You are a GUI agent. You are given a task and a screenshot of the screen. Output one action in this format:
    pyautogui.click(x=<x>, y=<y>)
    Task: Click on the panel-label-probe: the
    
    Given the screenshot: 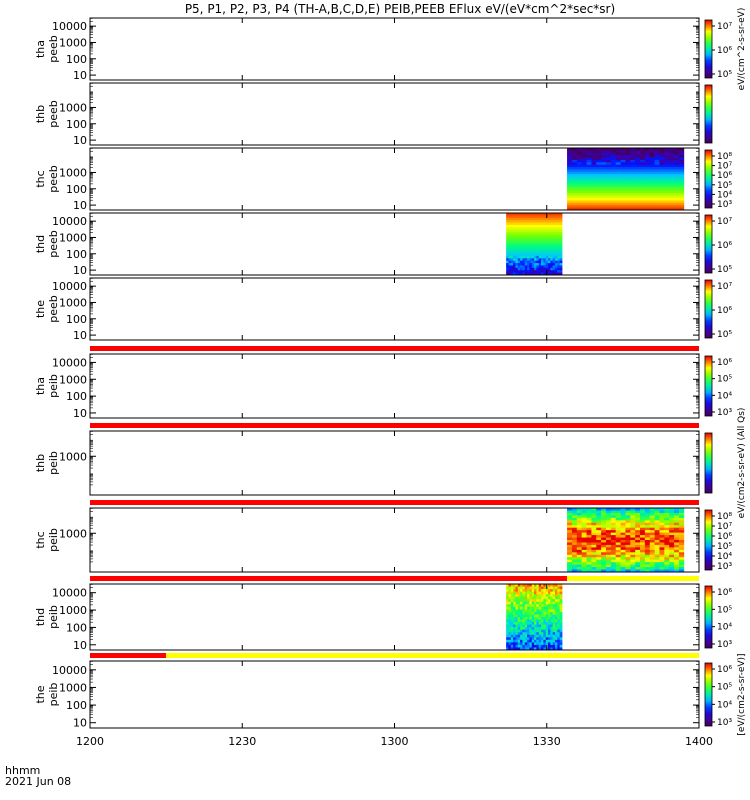 What is the action you would take?
    pyautogui.click(x=40, y=309)
    